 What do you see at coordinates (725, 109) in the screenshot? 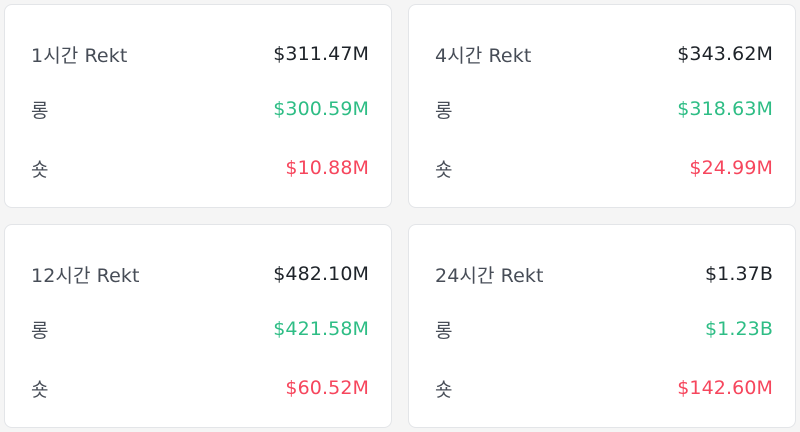
I see `long-value: $318.63M` at bounding box center [725, 109].